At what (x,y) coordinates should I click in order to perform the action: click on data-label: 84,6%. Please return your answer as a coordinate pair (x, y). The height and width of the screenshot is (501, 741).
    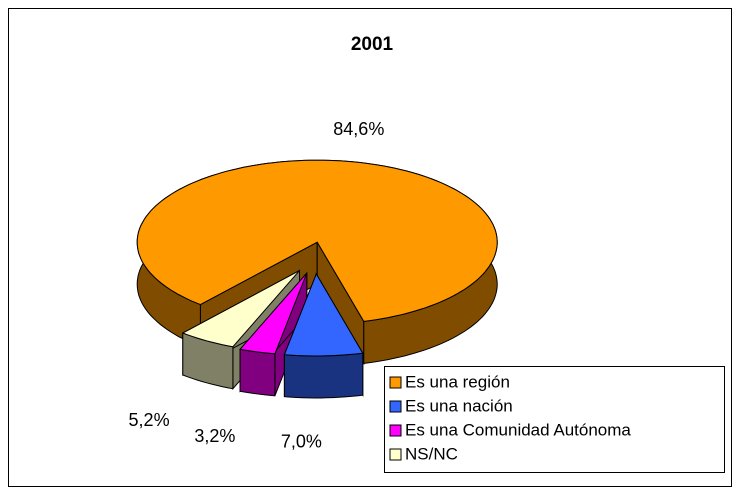
    Looking at the image, I should click on (358, 129).